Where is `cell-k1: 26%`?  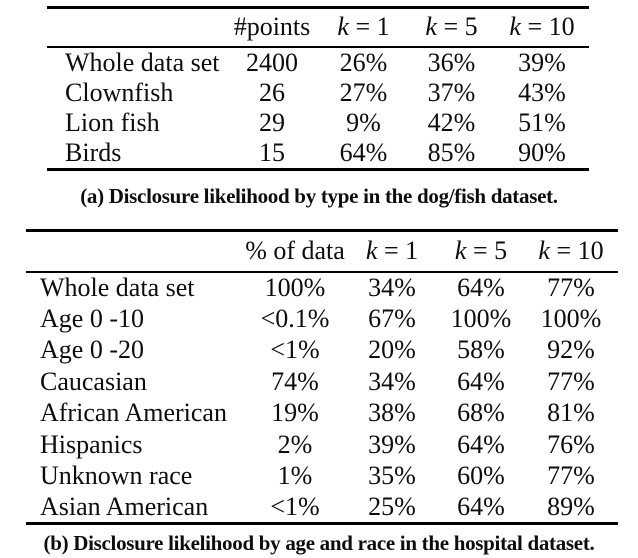
cell-k1: 26% is located at coordinates (363, 62).